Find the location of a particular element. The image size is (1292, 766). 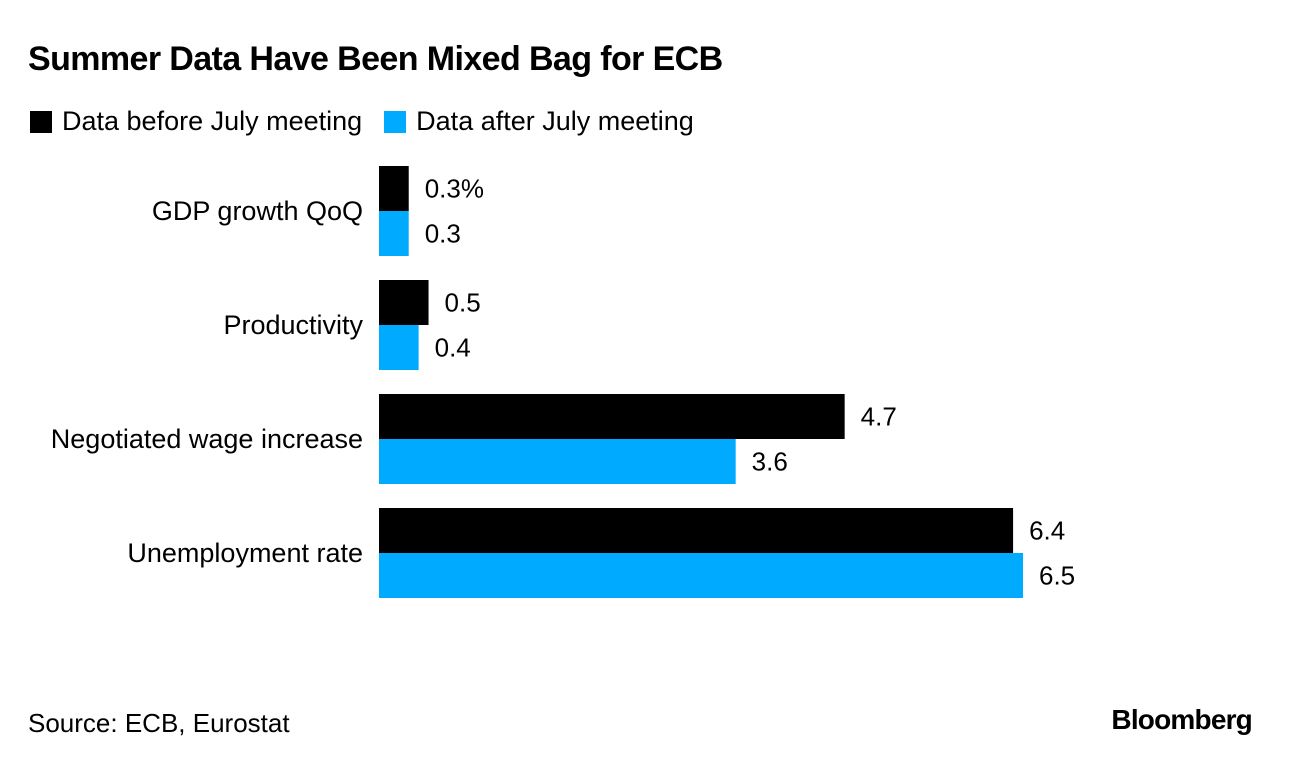

legend-label-before: Data before July meeting is located at coordinates (212, 121).